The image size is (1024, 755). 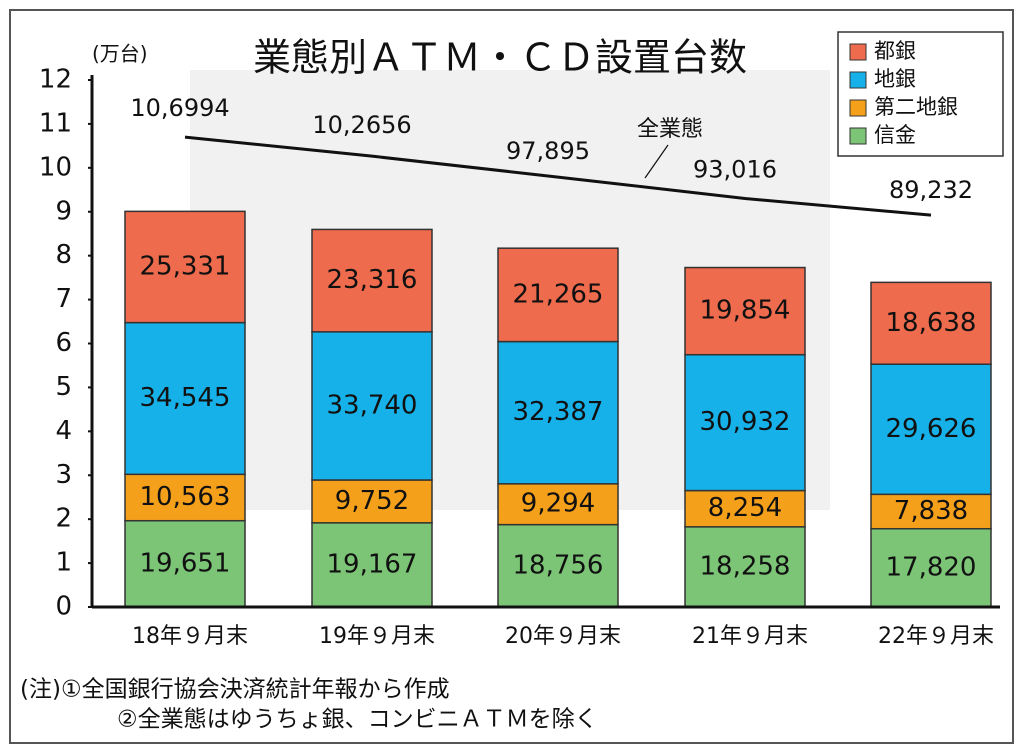 What do you see at coordinates (63, 431) in the screenshot?
I see `y-tick-label: 4` at bounding box center [63, 431].